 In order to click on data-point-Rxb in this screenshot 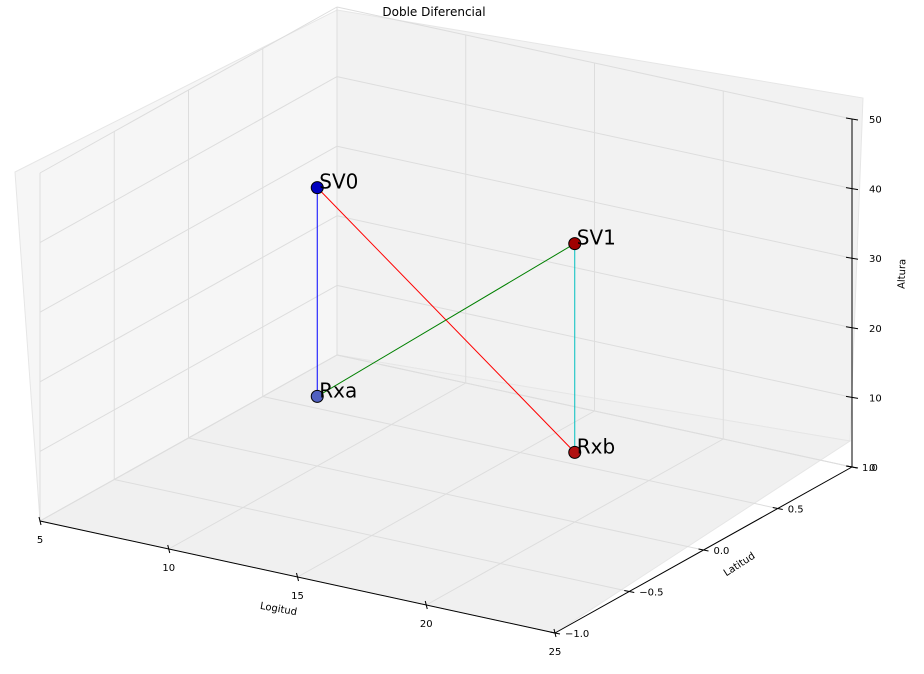, I will do `click(575, 452)`.